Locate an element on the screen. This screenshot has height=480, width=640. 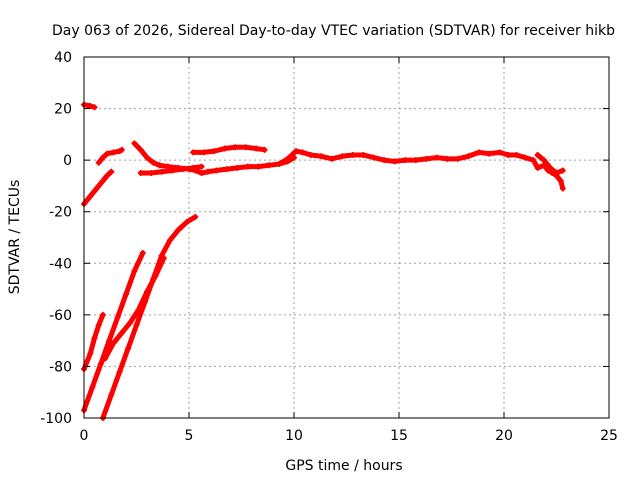
y-tick-label: -100 is located at coordinates (56, 419).